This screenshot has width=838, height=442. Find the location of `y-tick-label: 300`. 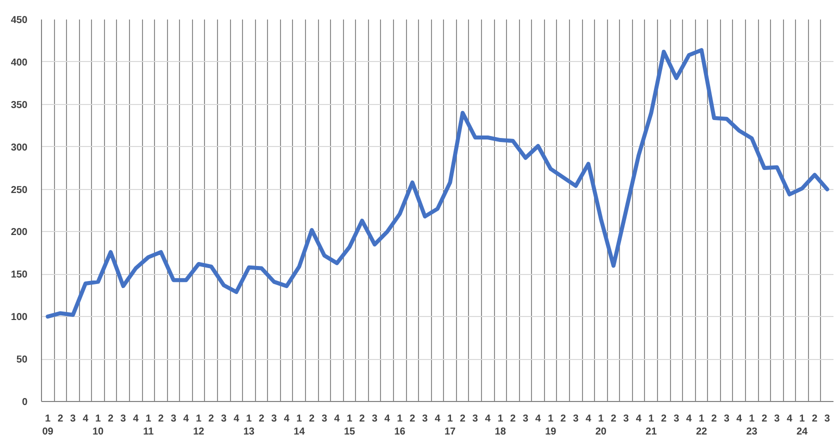

y-tick-label: 300 is located at coordinates (19, 148).